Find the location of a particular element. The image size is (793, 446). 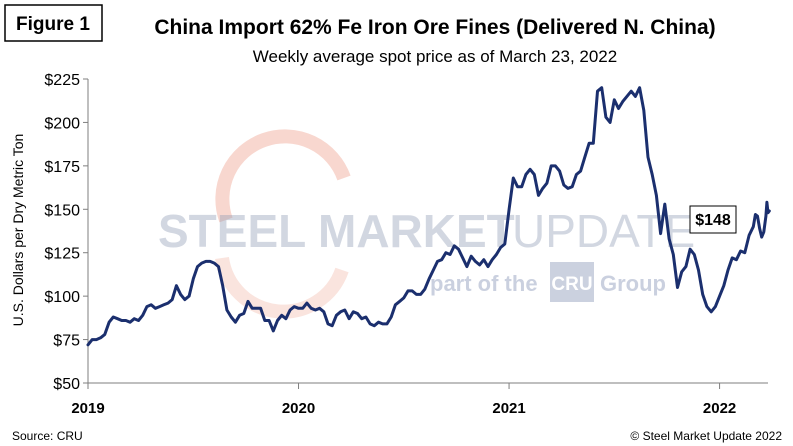

y-axis-label: U.S. Dollars per Dry Metric Ton is located at coordinates (18, 230).